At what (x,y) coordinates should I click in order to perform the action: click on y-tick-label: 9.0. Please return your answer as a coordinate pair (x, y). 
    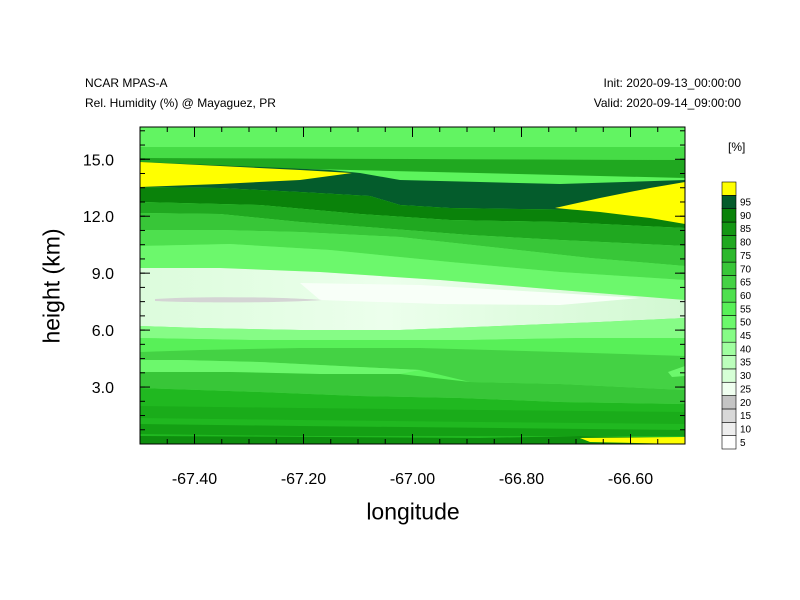
    Looking at the image, I should click on (103, 274).